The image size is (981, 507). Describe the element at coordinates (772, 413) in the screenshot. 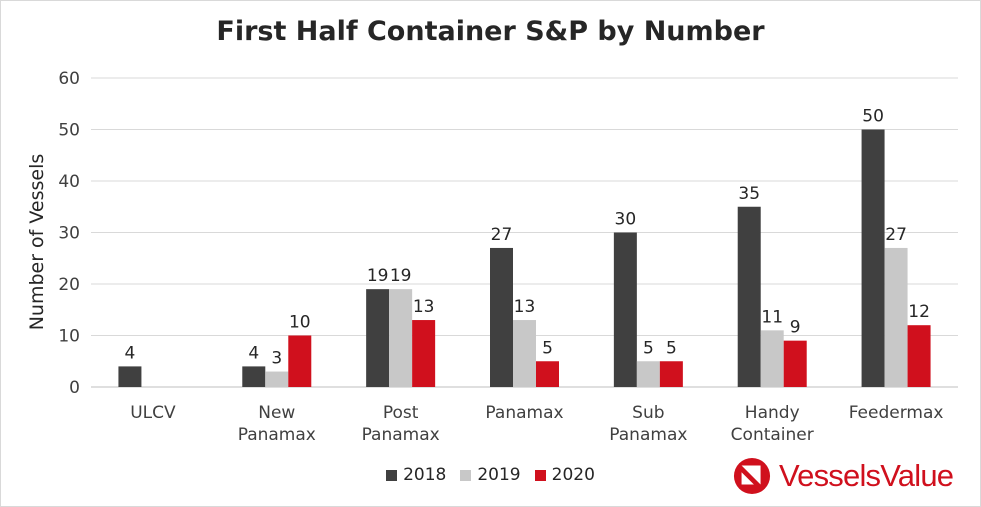

I see `x-tick-label: Handy` at that location.